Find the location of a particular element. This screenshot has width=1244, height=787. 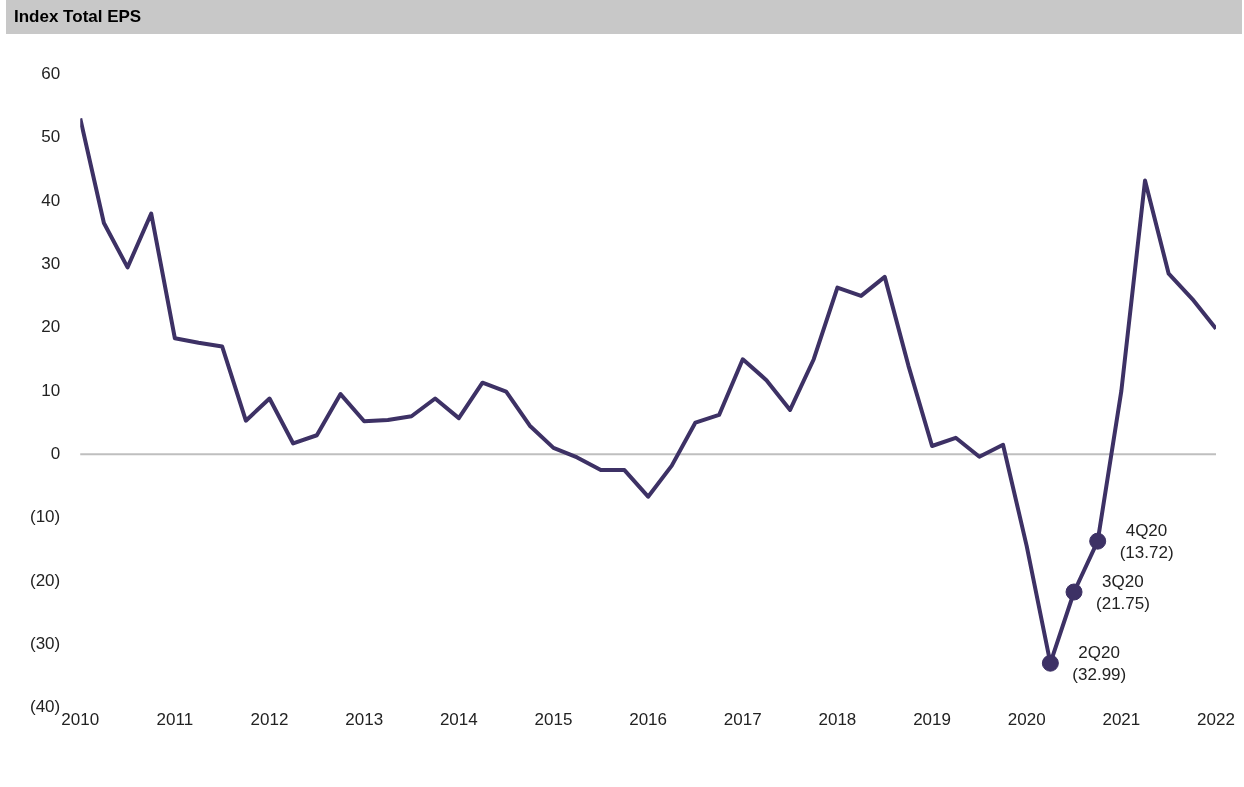

annotation: 3Q20 (21.75) is located at coordinates (1123, 592).